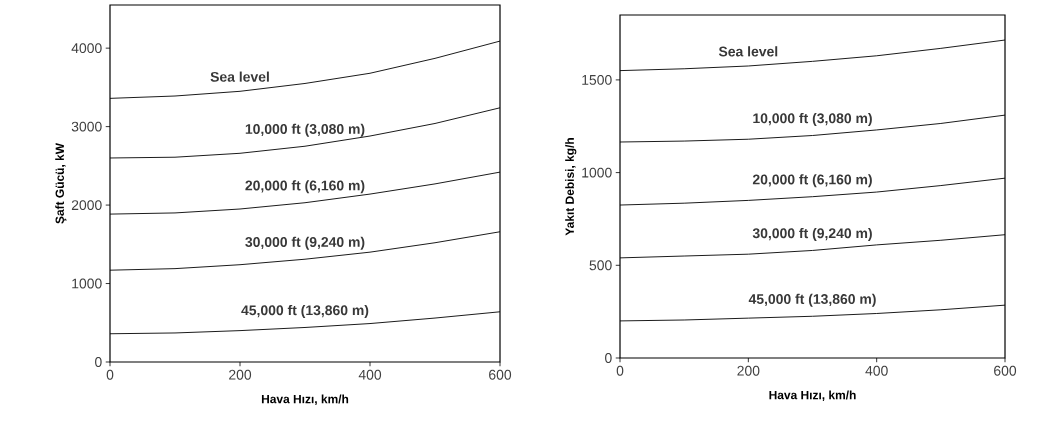 Image resolution: width=1037 pixels, height=434 pixels. I want to click on y-tick-label: 500, so click(600, 265).